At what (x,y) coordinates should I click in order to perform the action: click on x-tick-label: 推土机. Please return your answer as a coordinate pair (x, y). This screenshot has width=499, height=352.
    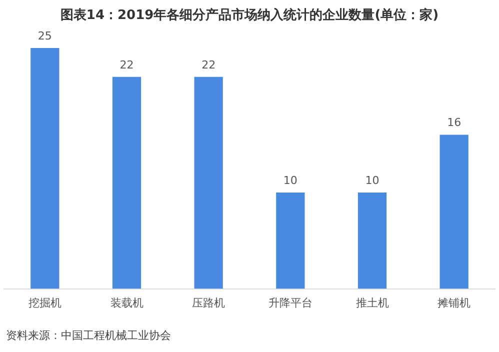
    Looking at the image, I should click on (372, 303).